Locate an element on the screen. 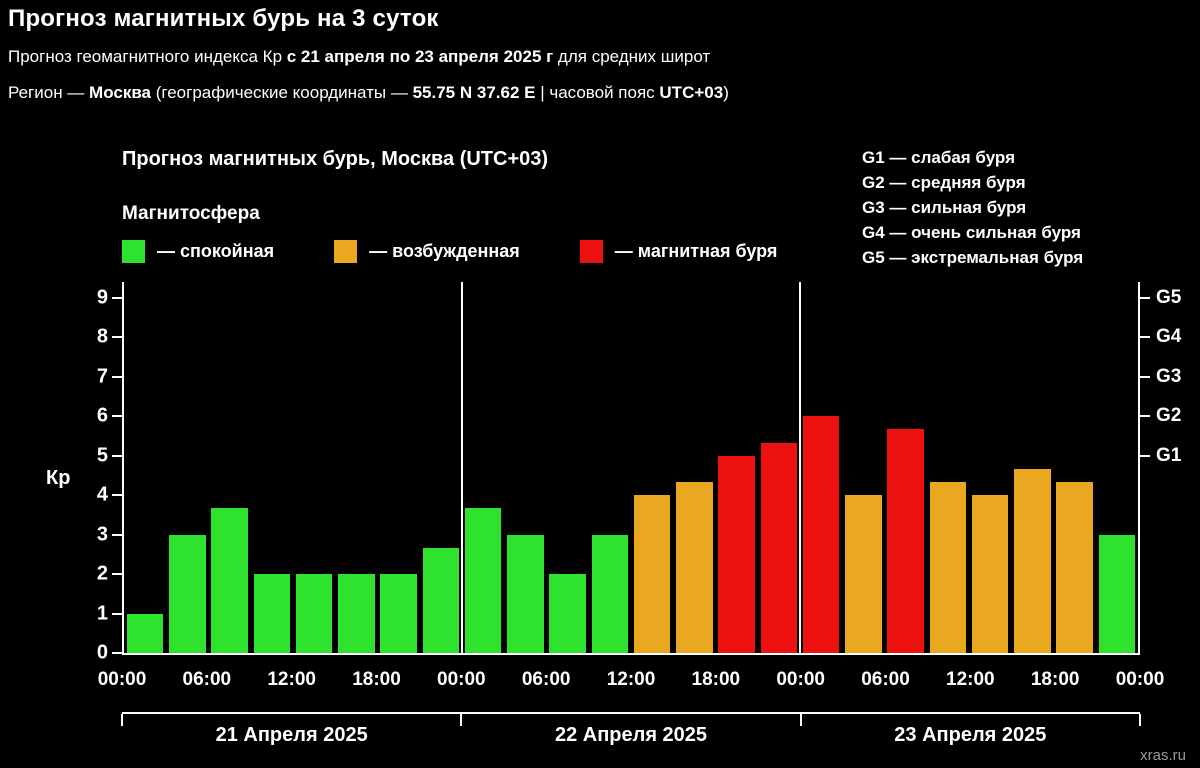 The height and width of the screenshot is (768, 1200). date-range: с 21 апреля по 23 апреля 2025 г is located at coordinates (420, 56).